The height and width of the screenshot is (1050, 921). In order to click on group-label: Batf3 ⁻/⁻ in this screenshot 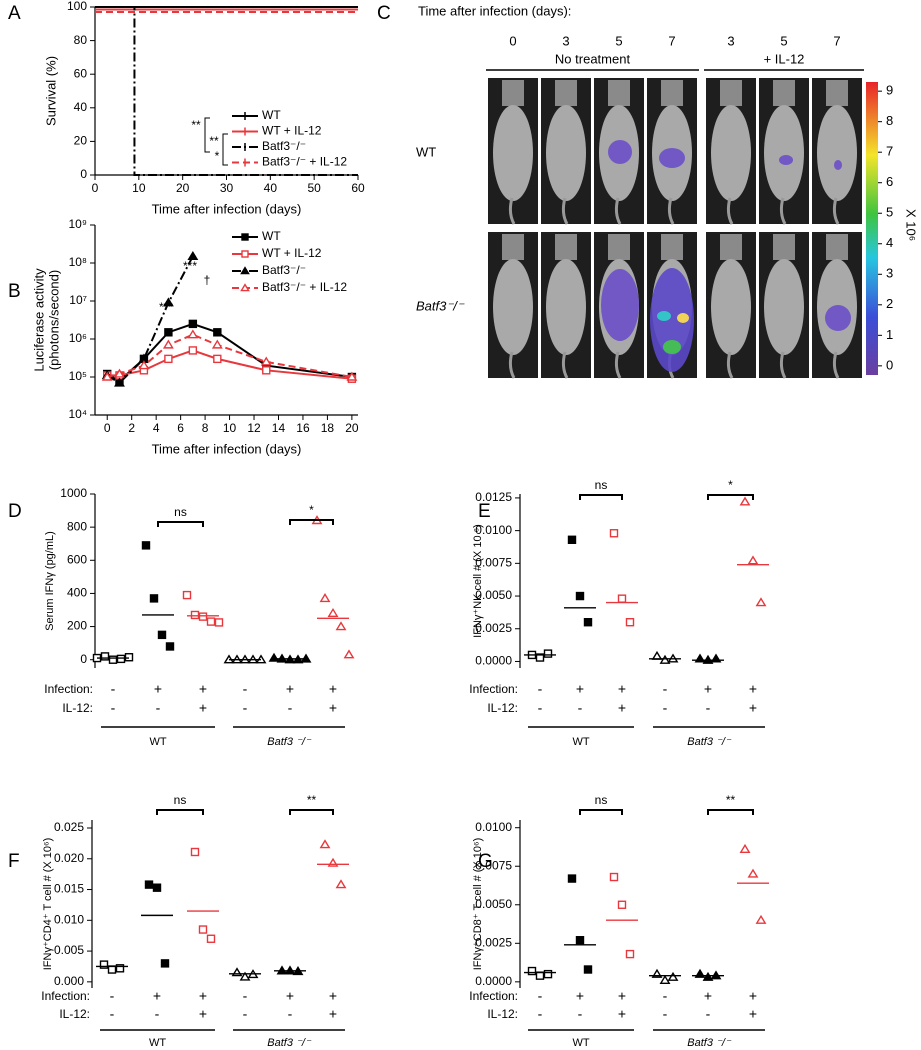, I will do `click(709, 1043)`.